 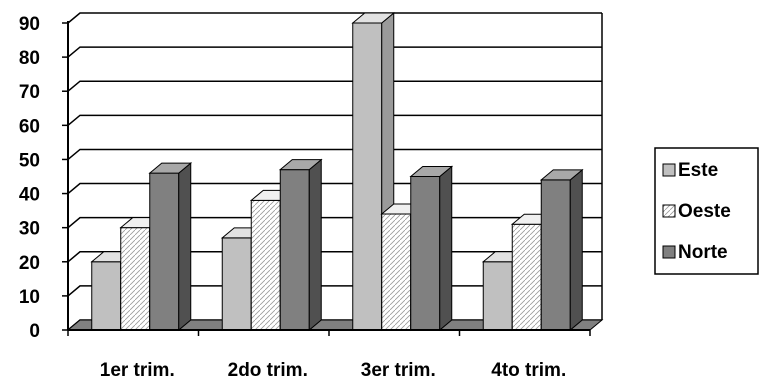 I want to click on legend-label-norte: Norte, so click(x=703, y=252).